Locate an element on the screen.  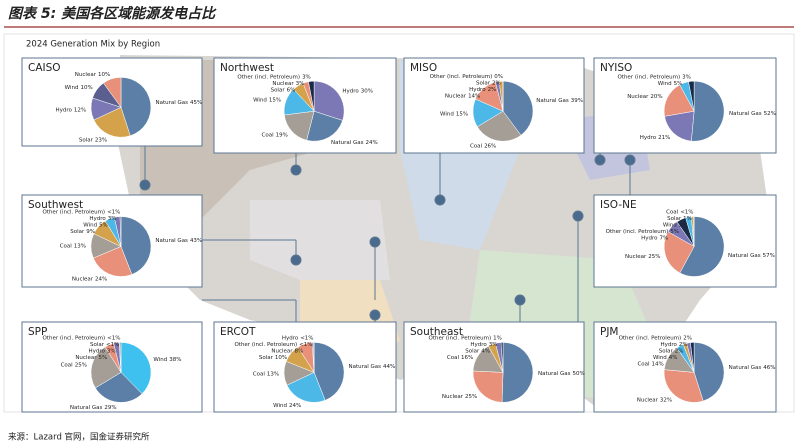
slice-label: Wind 24% is located at coordinates (287, 405).